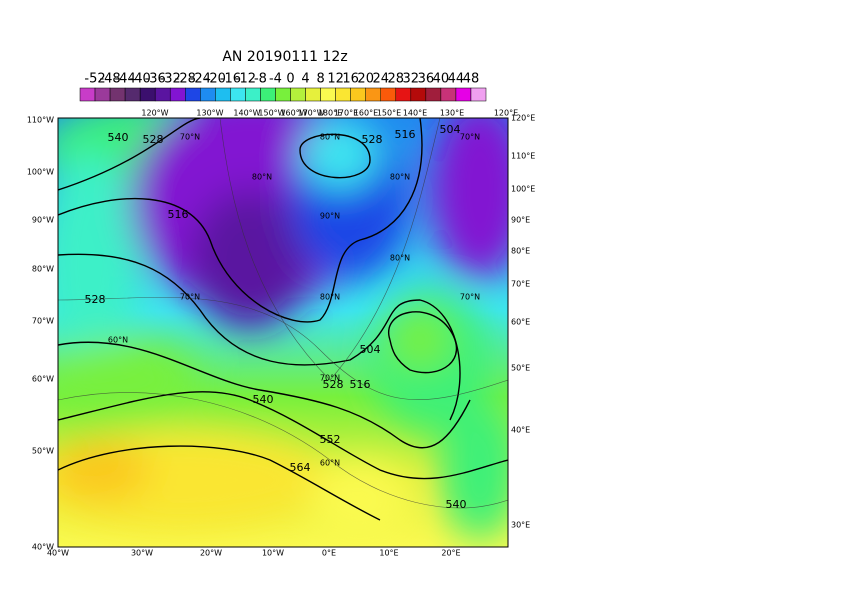  I want to click on lon-label: 10°E, so click(388, 553).